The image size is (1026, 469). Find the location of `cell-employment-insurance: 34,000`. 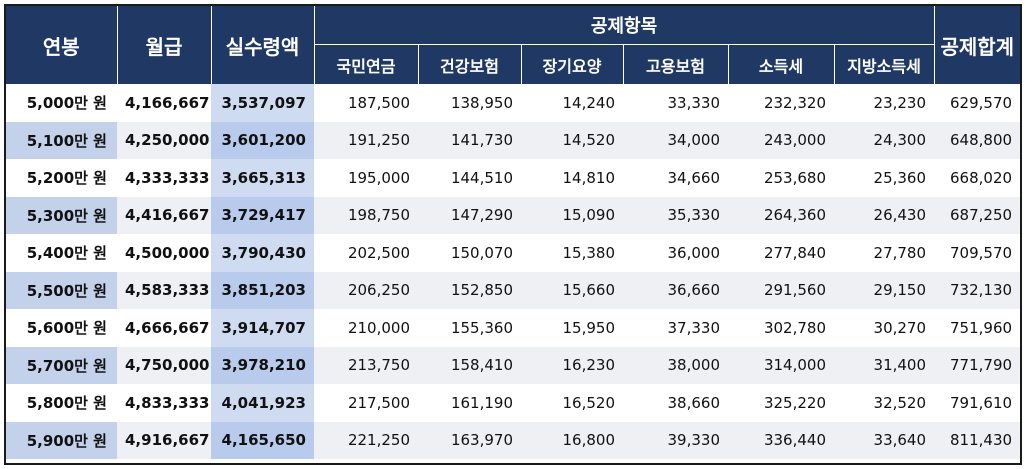

cell-employment-insurance: 34,000 is located at coordinates (675, 140).